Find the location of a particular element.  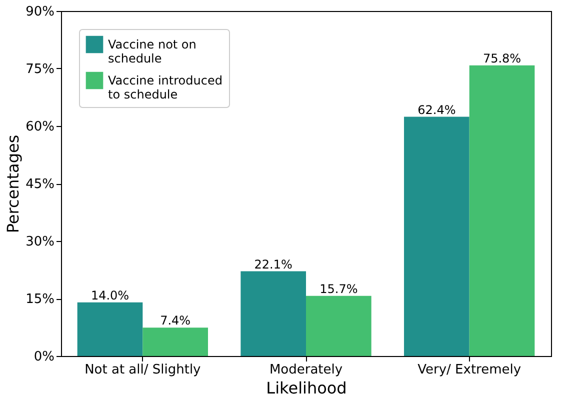

x-tick-label: Moderately is located at coordinates (306, 370).